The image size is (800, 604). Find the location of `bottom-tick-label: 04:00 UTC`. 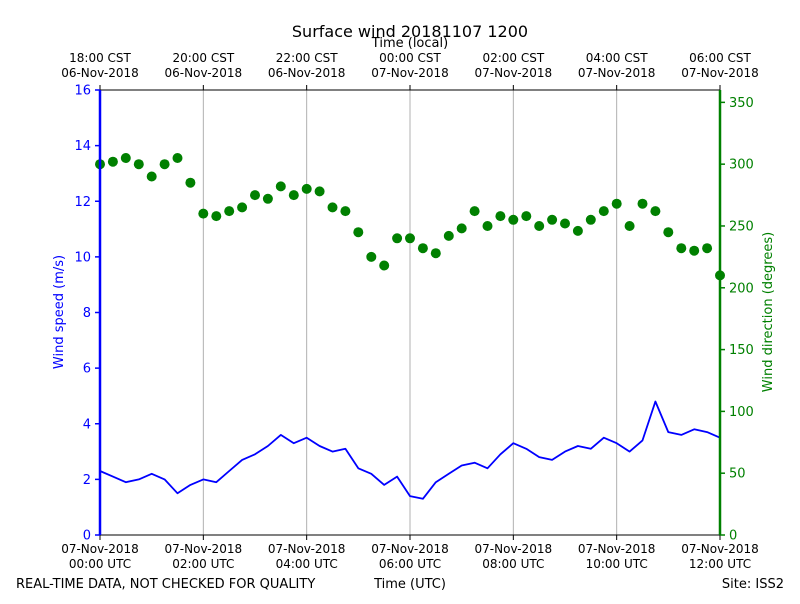

bottom-tick-label: 04:00 UTC is located at coordinates (307, 564).